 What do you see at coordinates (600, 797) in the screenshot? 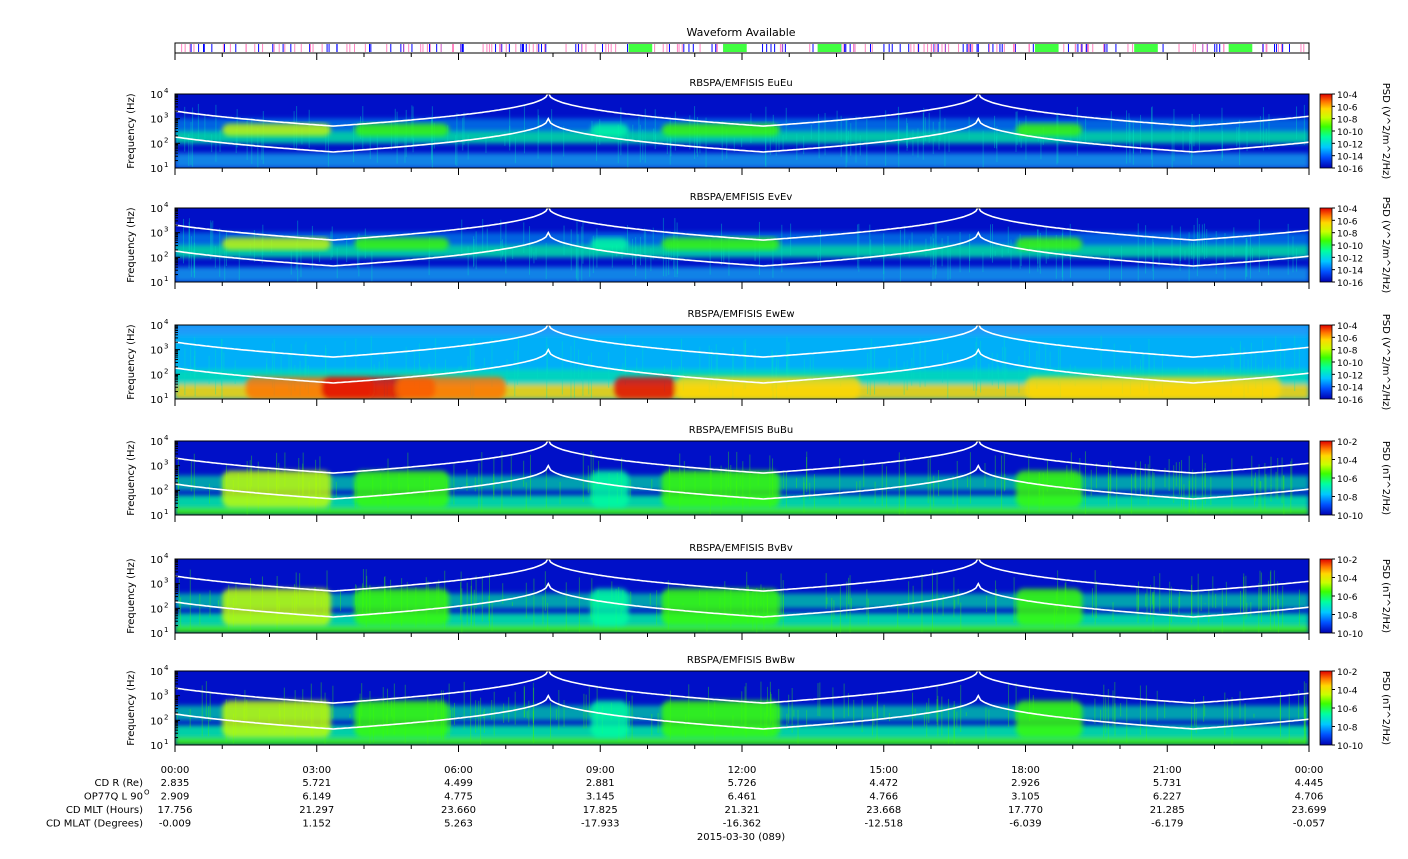
I see `ephemeris-value: 3.145` at bounding box center [600, 797].